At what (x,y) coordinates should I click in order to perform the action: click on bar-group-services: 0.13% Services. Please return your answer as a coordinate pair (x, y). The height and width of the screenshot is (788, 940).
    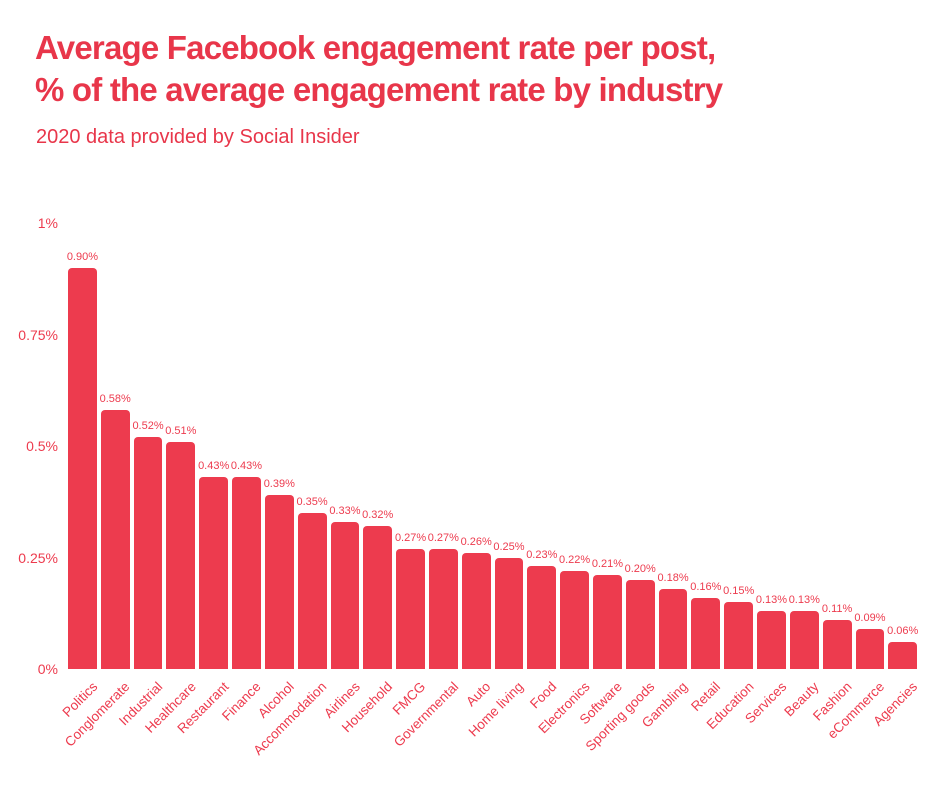
    Looking at the image, I should click on (765, 474).